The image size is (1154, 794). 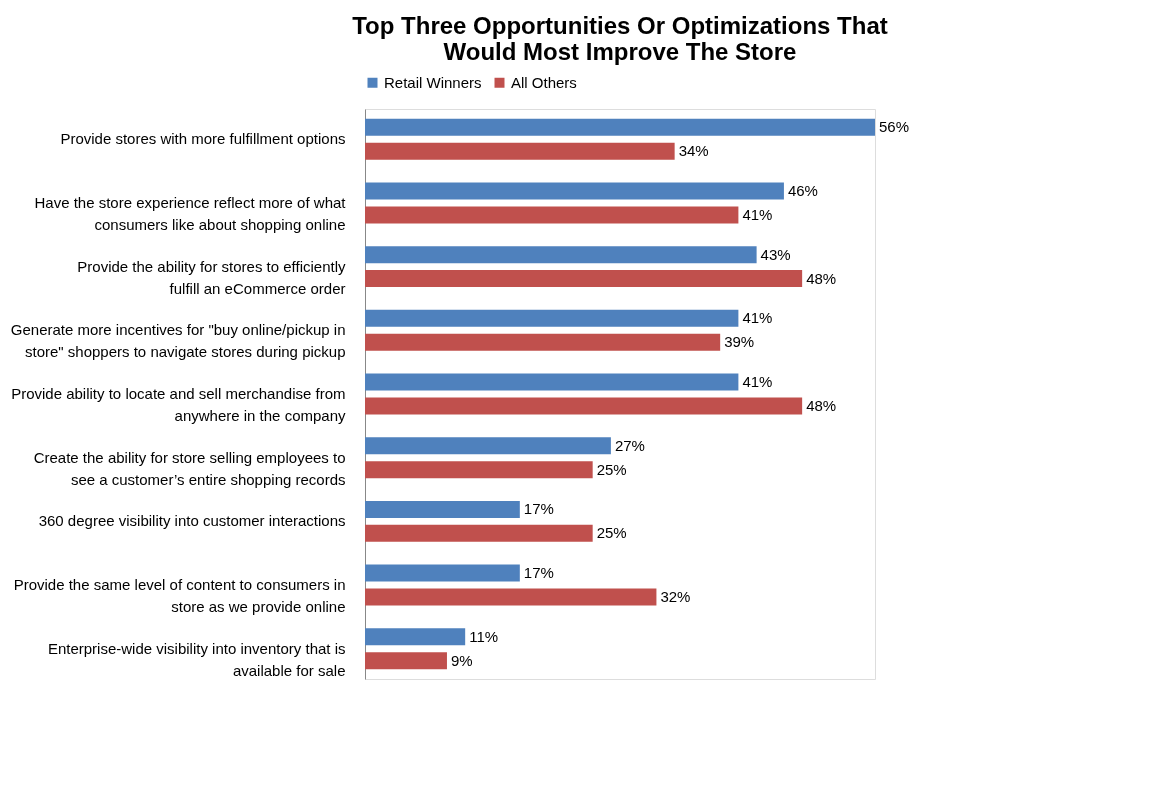 I want to click on y-tick-label: Enterprise-wide visibility into inventory that is available for sale, so click(x=196, y=659).